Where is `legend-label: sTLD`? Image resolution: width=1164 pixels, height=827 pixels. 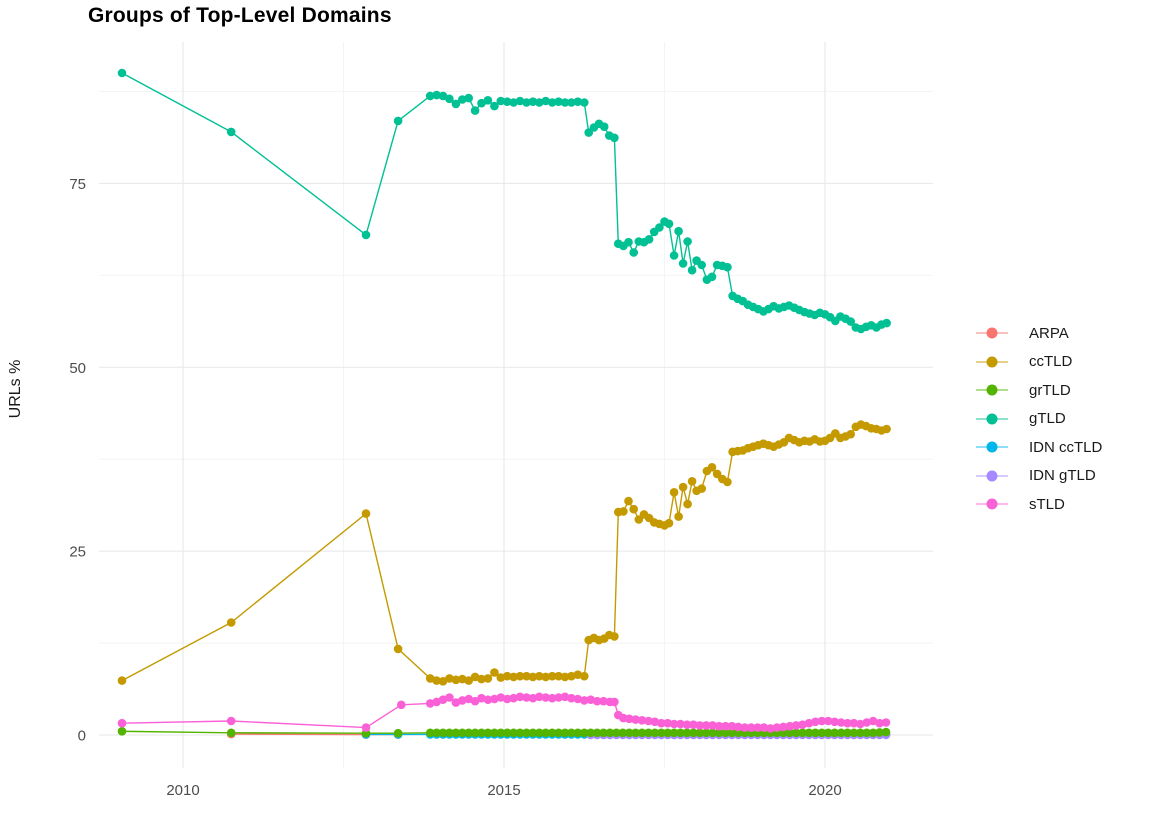 legend-label: sTLD is located at coordinates (1047, 504).